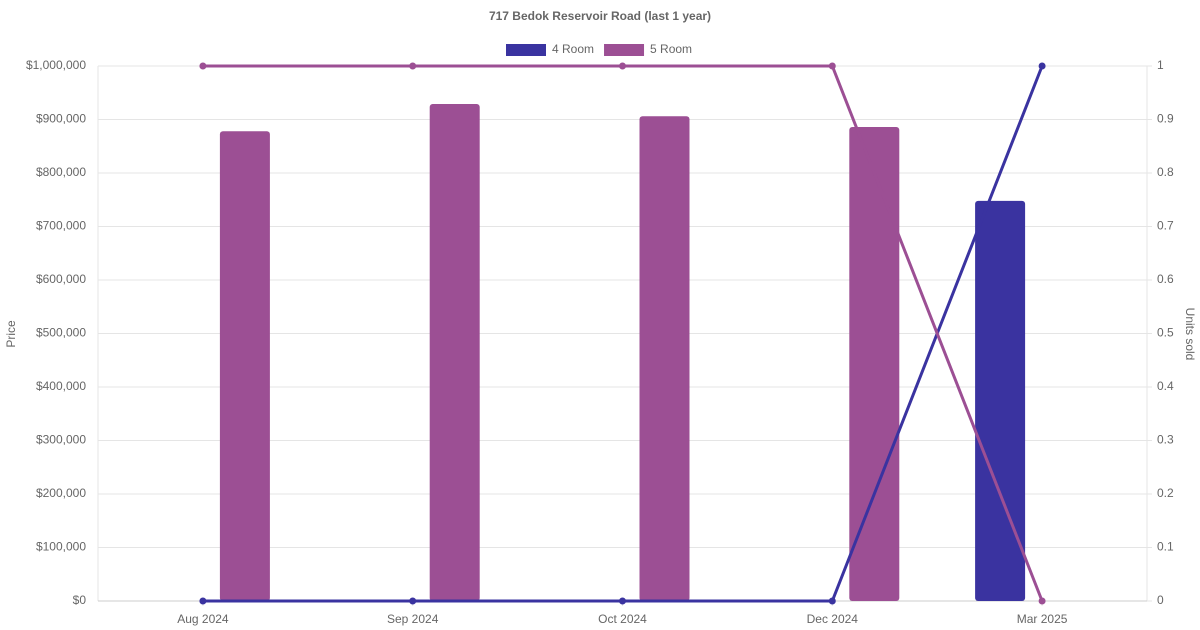  I want to click on y2-tick-label: 0.4, so click(1165, 386).